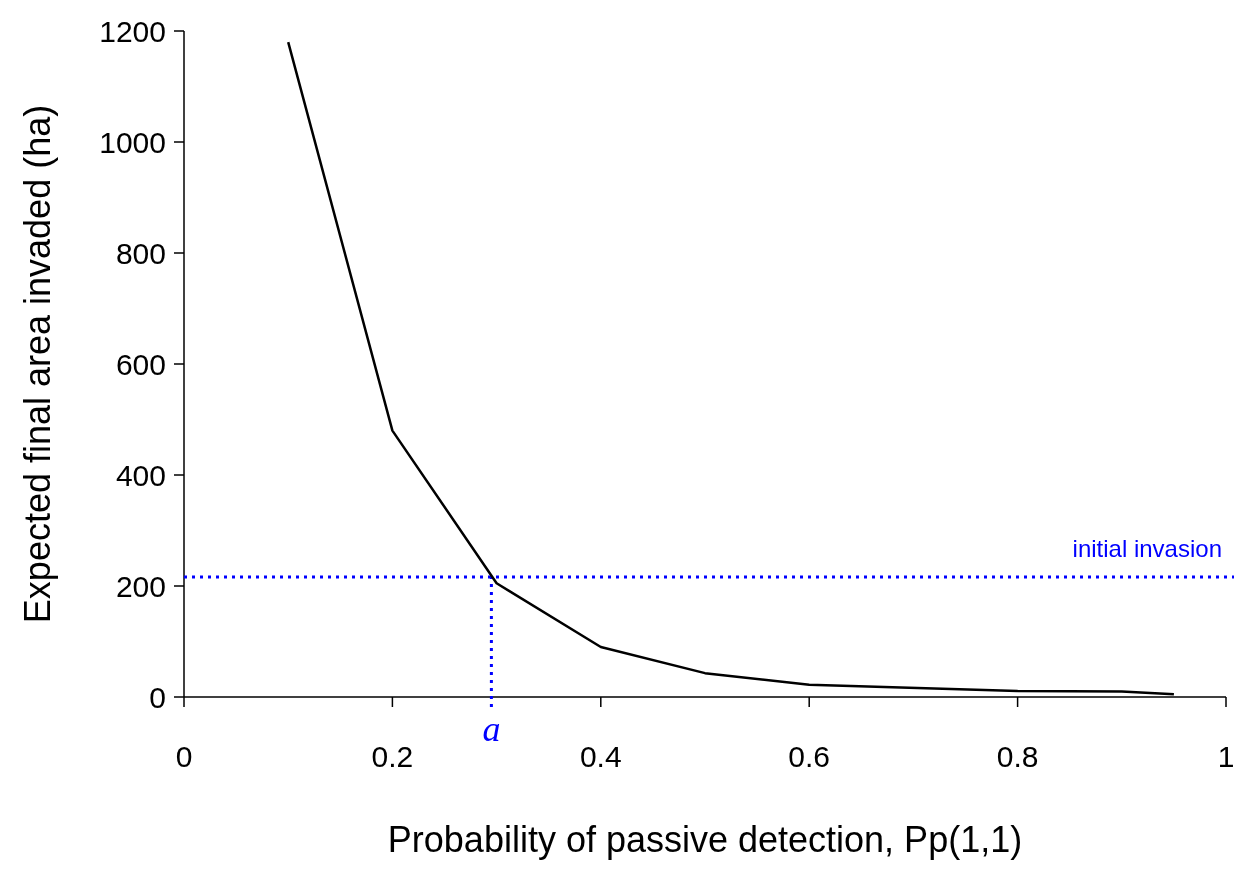 The image size is (1236, 870). What do you see at coordinates (140, 586) in the screenshot?
I see `y-tick-label: 200` at bounding box center [140, 586].